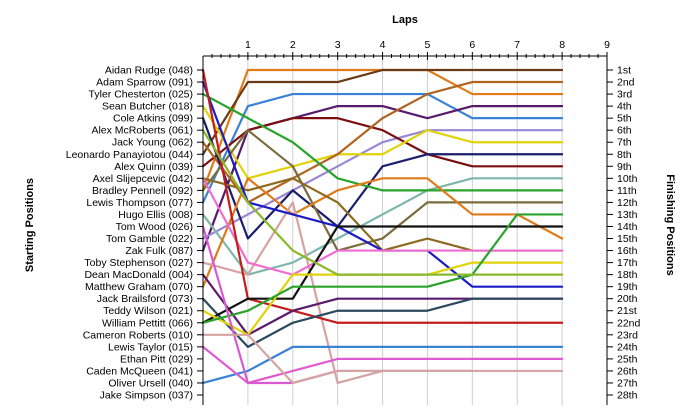 Image resolution: width=700 pixels, height=420 pixels. What do you see at coordinates (153, 119) in the screenshot?
I see `start-position-label: Cole Atkins (099)` at bounding box center [153, 119].